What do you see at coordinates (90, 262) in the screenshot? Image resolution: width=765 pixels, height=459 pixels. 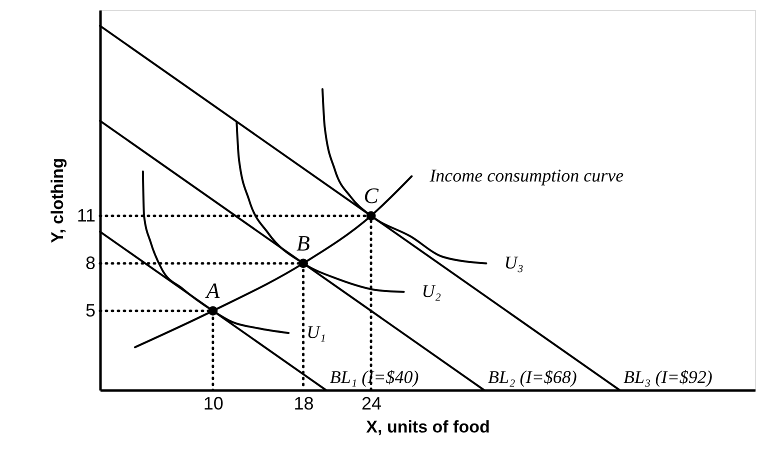 I see `y-tick-label: 8` at bounding box center [90, 262].